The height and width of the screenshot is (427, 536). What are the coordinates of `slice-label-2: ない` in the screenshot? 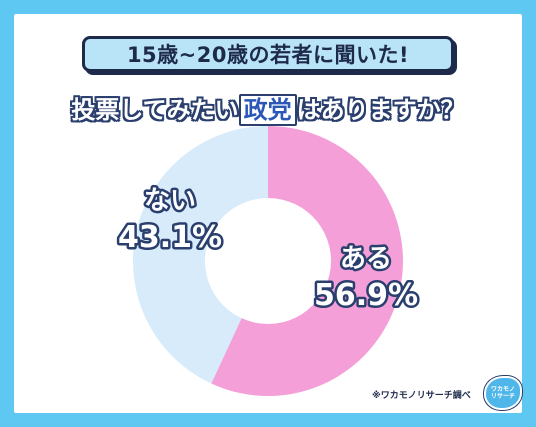 It's located at (170, 201).